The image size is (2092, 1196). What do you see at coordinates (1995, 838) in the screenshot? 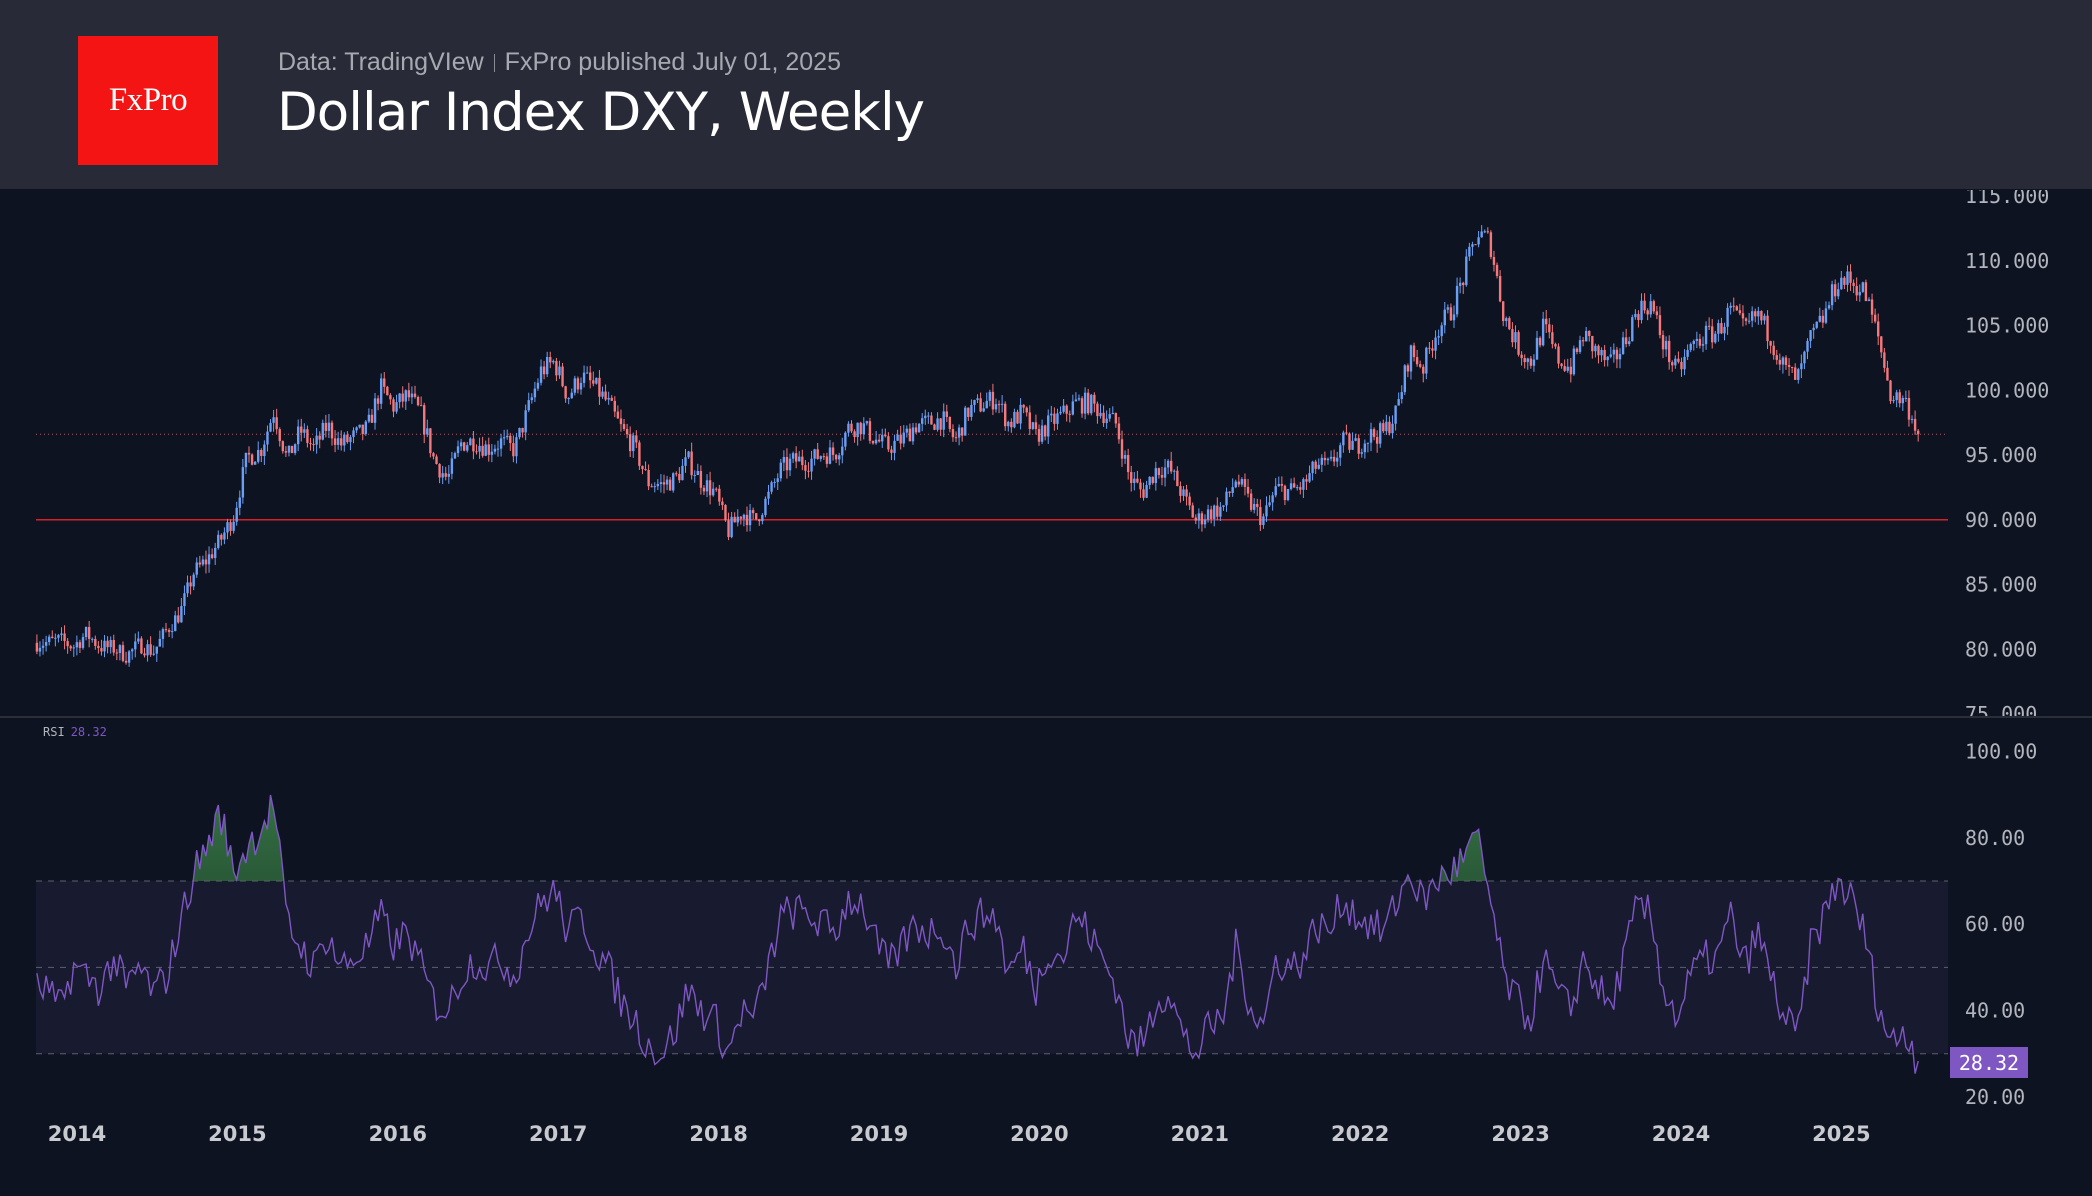
I see `rsi-tick-label: 80.00` at bounding box center [1995, 838].